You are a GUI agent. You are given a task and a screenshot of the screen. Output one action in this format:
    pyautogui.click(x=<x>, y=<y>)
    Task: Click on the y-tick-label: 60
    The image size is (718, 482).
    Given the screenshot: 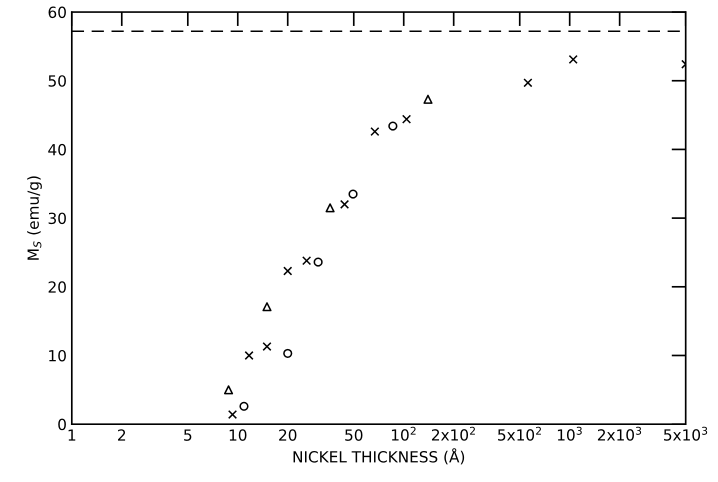 What is the action you would take?
    pyautogui.click(x=57, y=12)
    